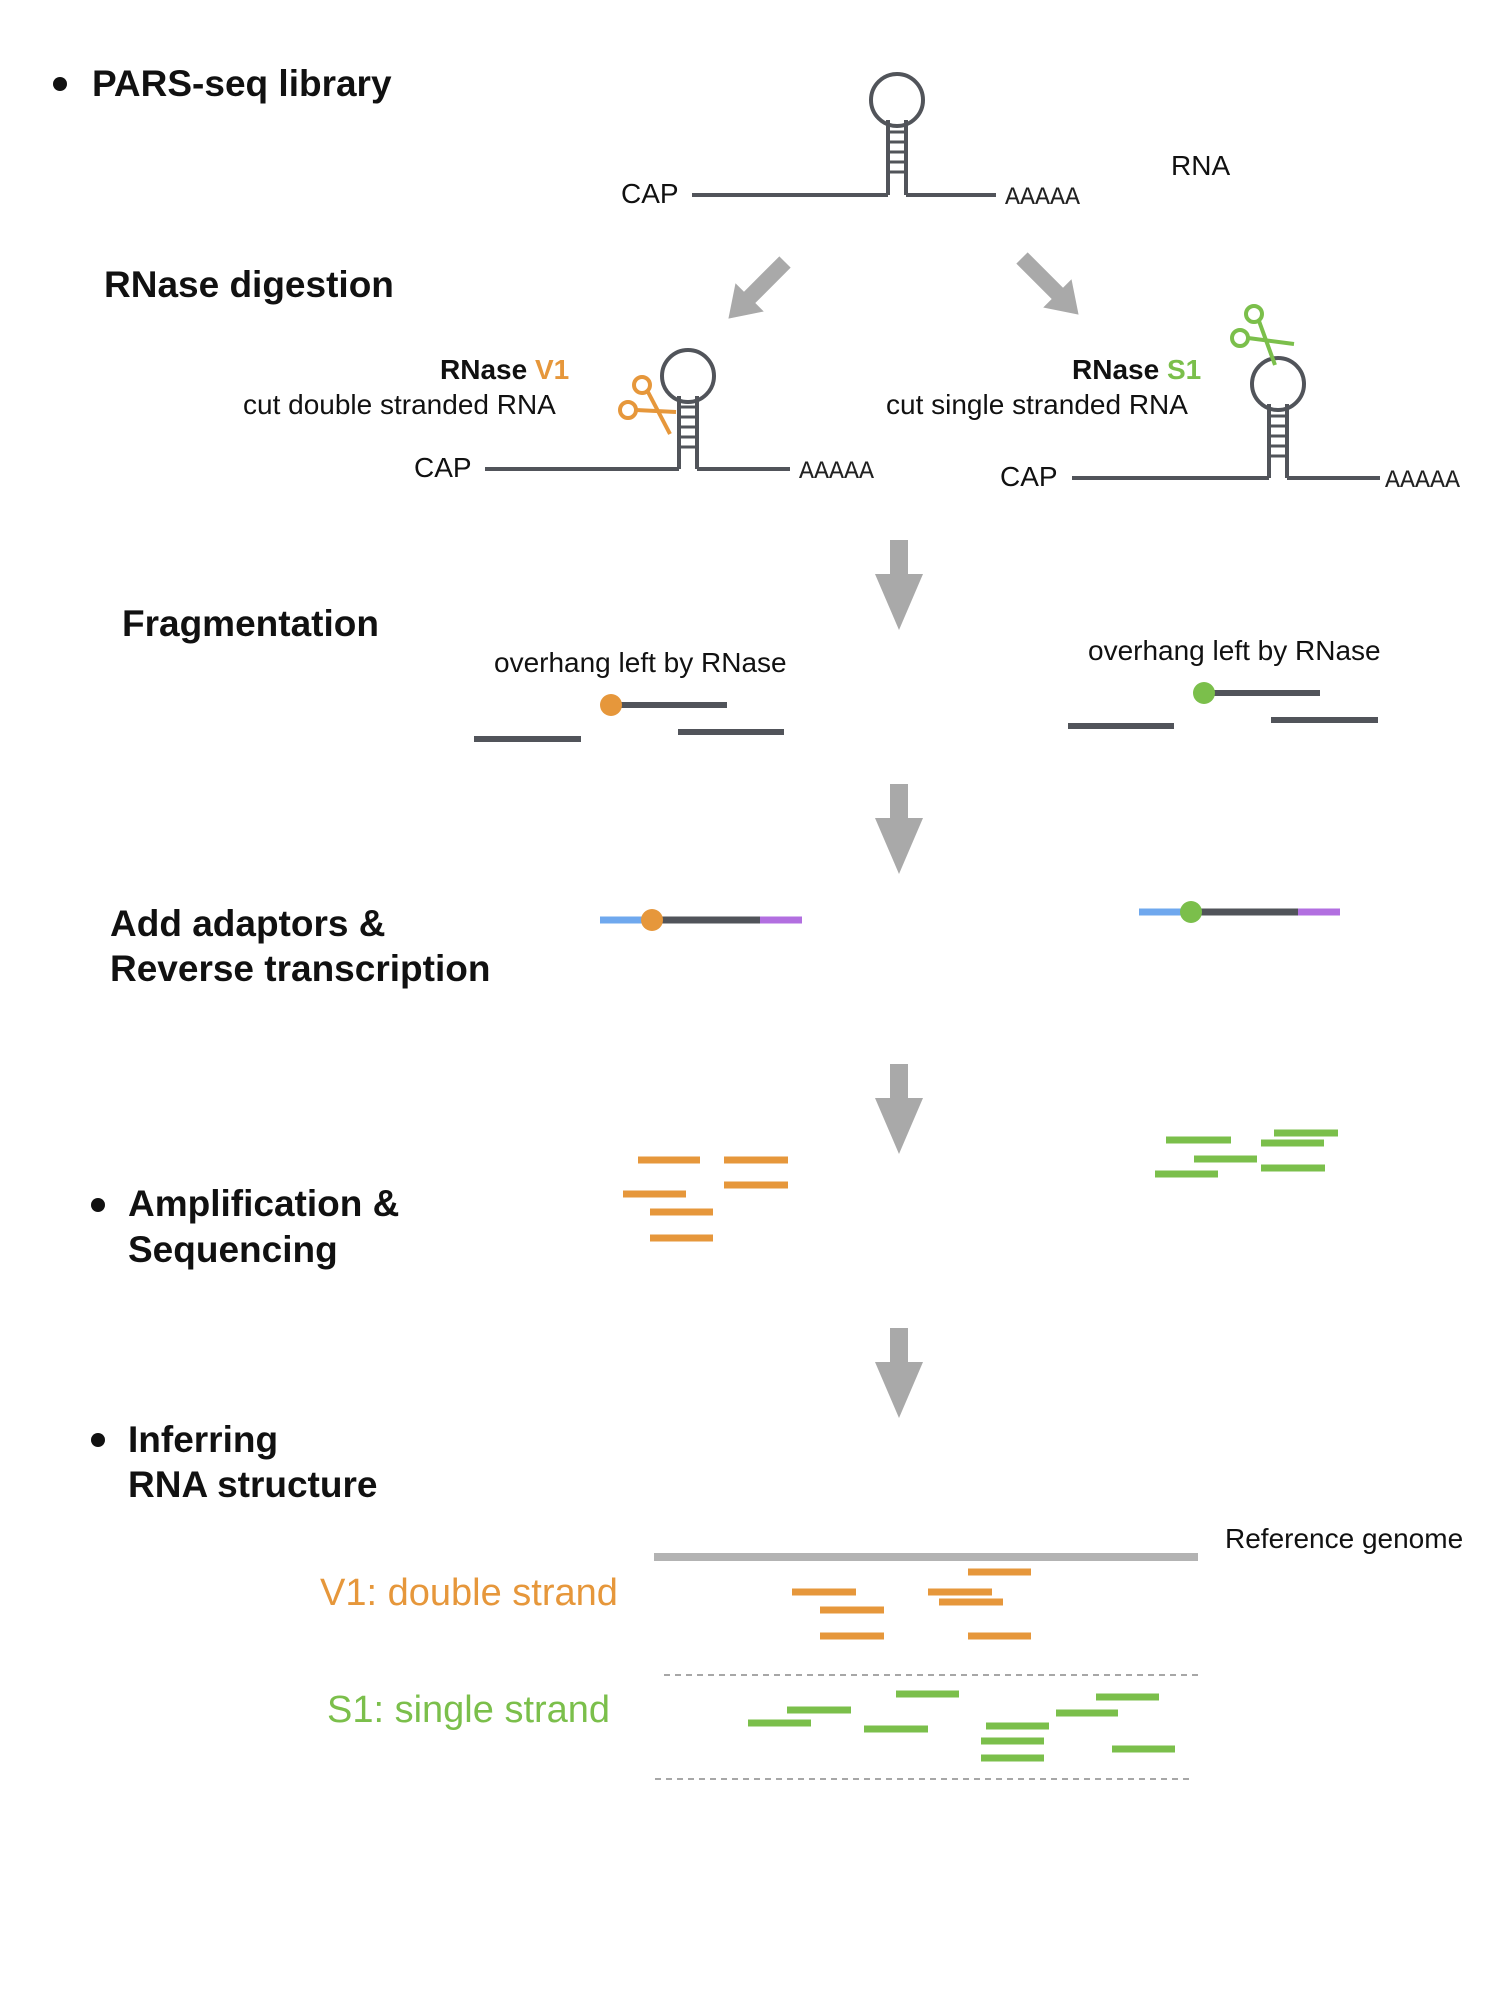 The image size is (1500, 2000). What do you see at coordinates (203, 1439) in the screenshot?
I see `step-inferring-heading-line1: Inferring` at bounding box center [203, 1439].